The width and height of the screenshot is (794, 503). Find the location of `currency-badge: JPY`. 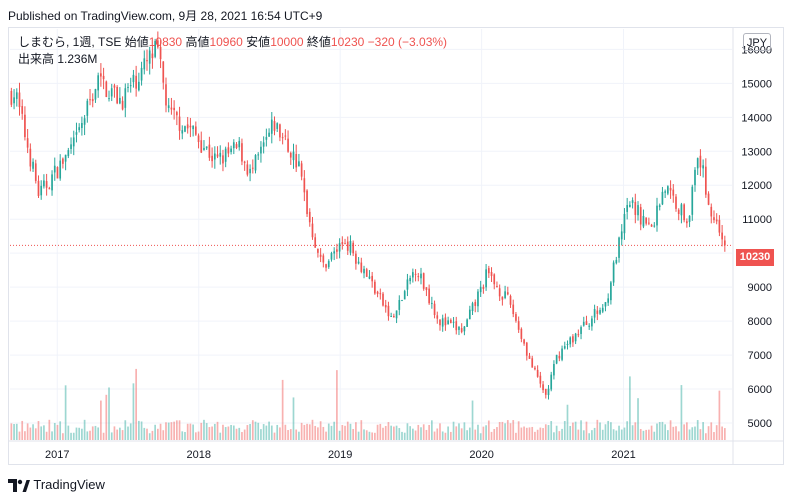

currency-badge: JPY is located at coordinates (757, 42).